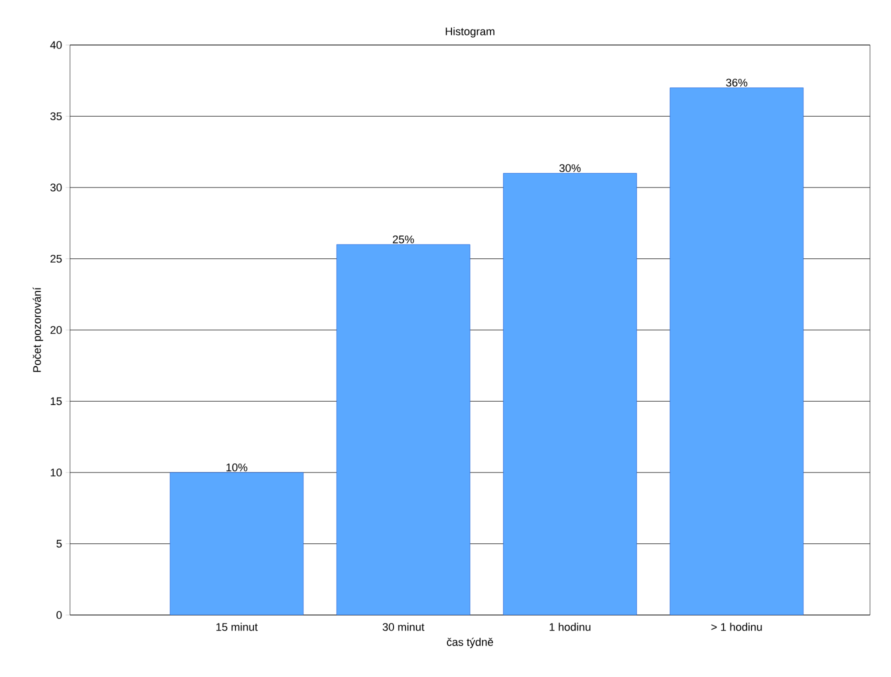 Image resolution: width=891 pixels, height=677 pixels. Describe the element at coordinates (56, 472) in the screenshot. I see `y-tick-label: 10` at that location.